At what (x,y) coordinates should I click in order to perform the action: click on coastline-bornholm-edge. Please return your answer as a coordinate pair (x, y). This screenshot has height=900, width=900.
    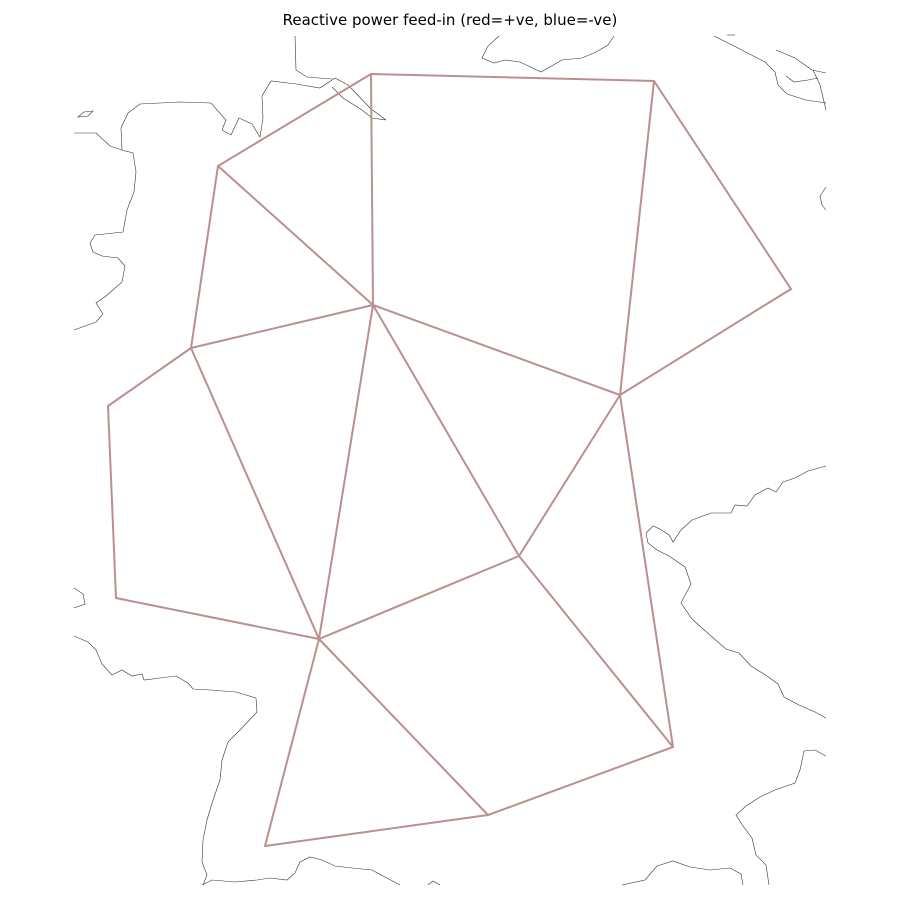
    Looking at the image, I should click on (823, 198).